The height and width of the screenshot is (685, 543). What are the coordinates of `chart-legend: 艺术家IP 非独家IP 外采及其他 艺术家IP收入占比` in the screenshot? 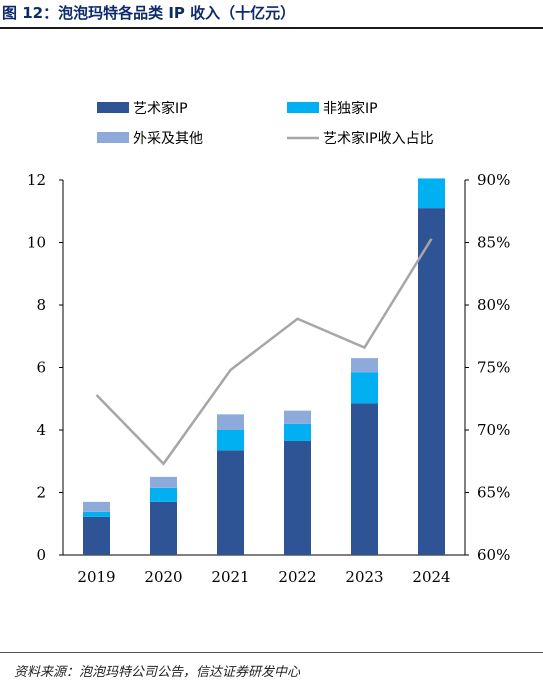 It's located at (265, 123).